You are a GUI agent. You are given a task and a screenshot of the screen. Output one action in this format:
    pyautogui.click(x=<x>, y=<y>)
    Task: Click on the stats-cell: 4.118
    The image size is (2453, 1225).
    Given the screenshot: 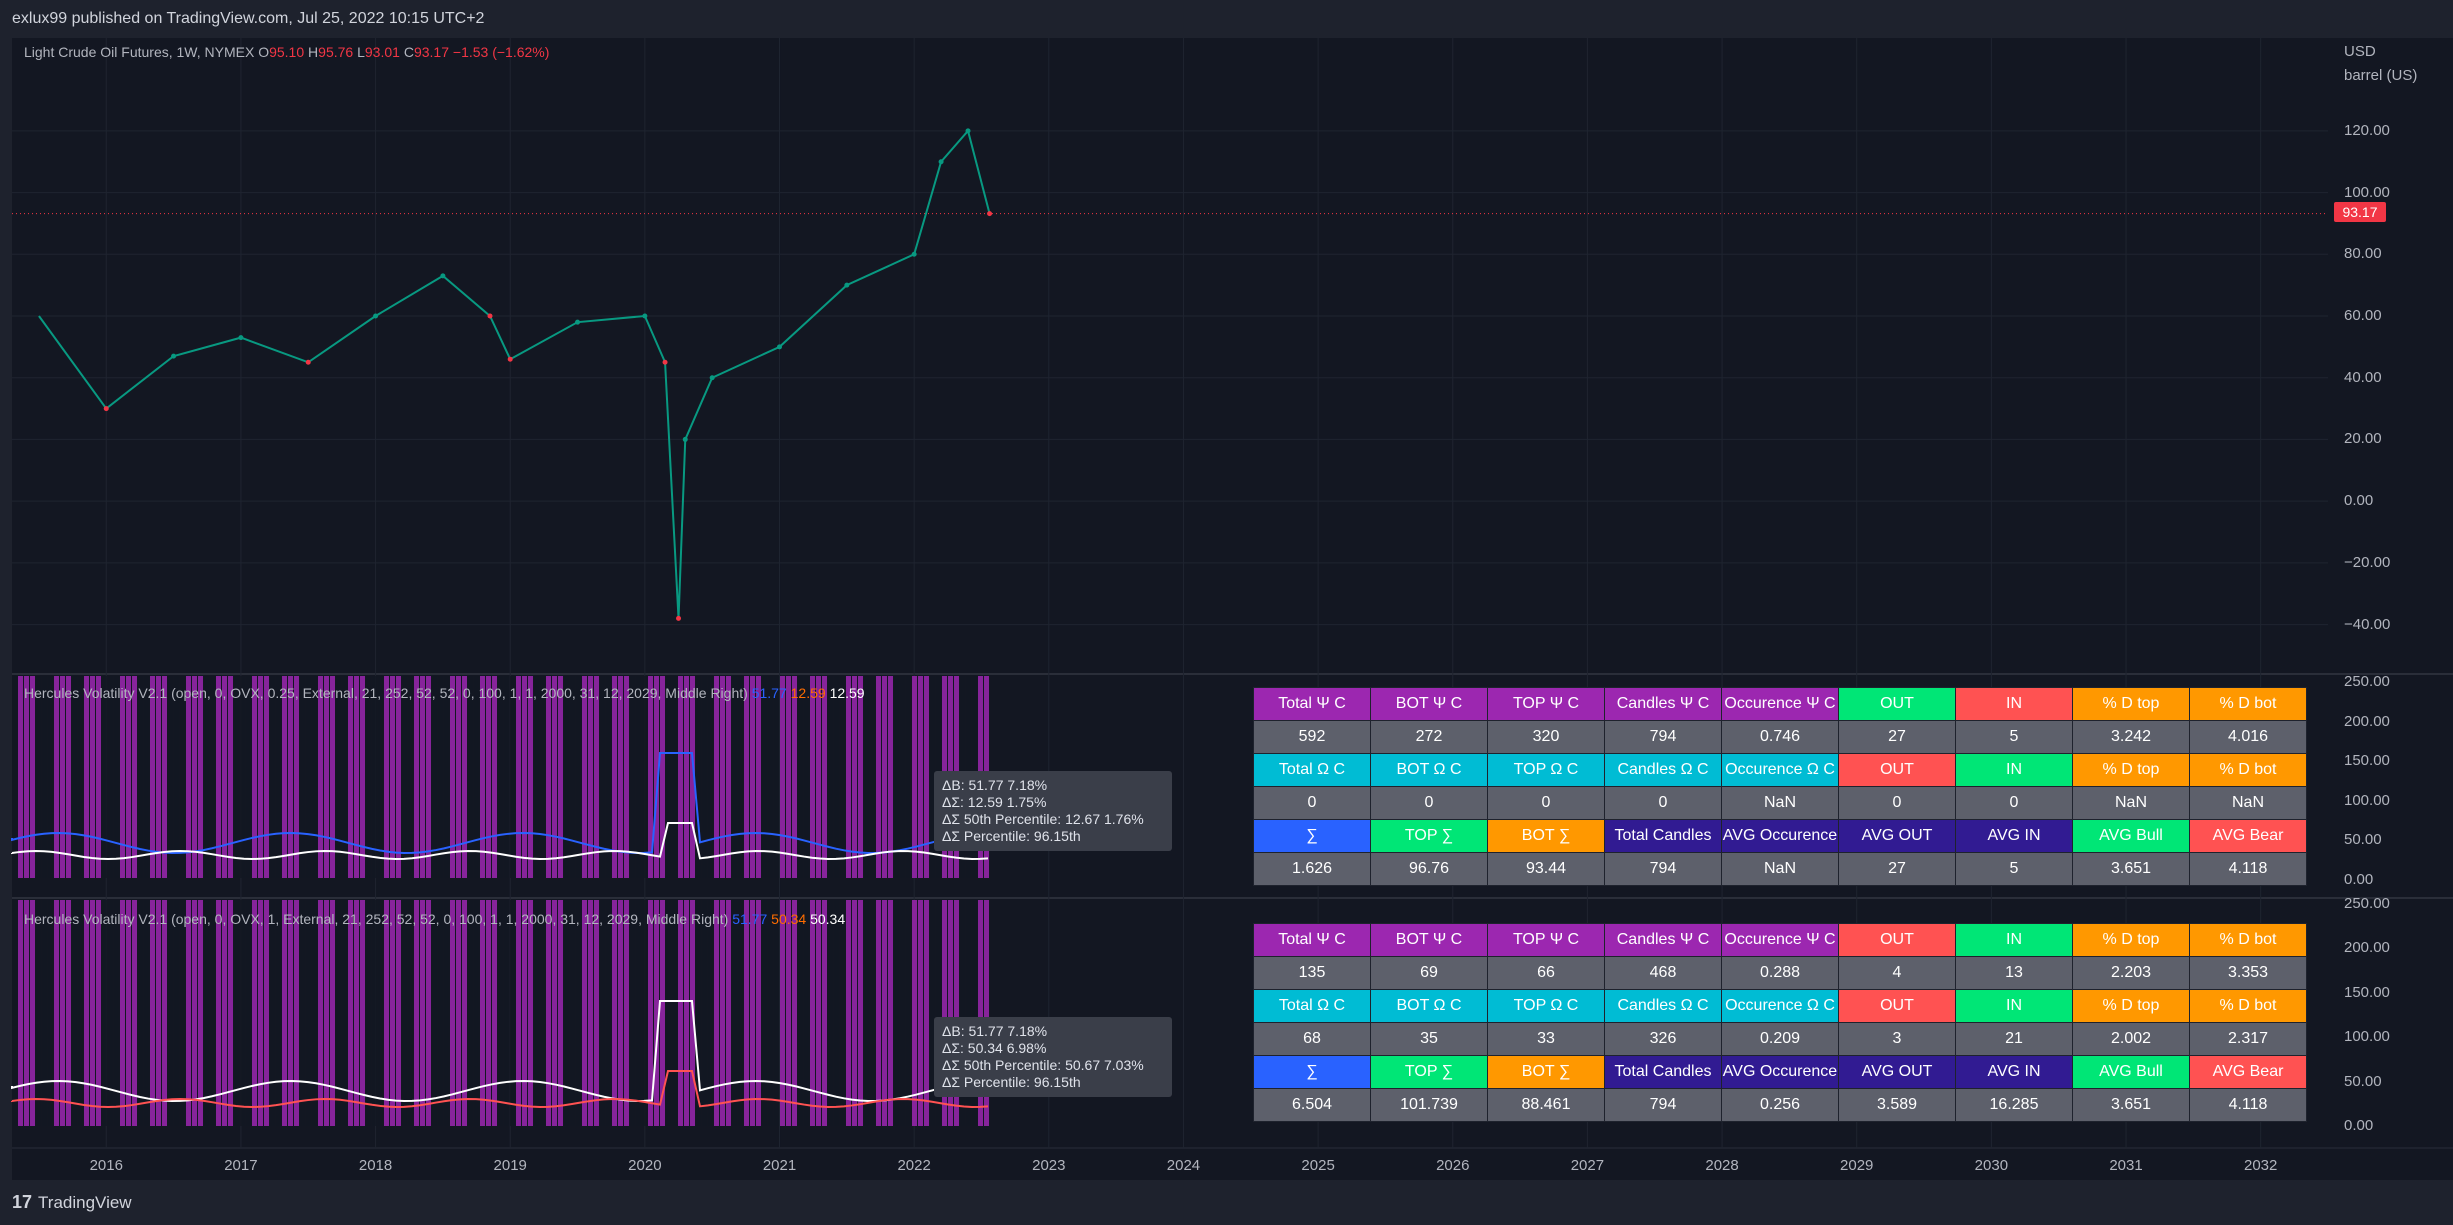 What is the action you would take?
    pyautogui.click(x=2248, y=1105)
    